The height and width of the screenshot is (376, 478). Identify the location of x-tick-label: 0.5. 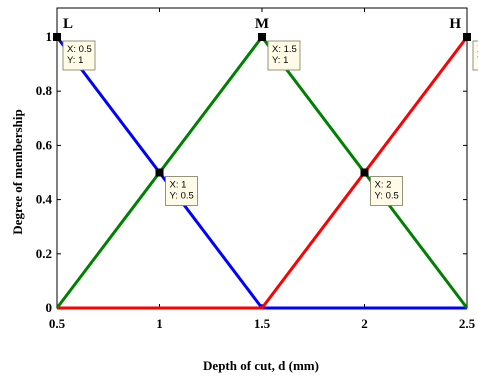
(57, 323).